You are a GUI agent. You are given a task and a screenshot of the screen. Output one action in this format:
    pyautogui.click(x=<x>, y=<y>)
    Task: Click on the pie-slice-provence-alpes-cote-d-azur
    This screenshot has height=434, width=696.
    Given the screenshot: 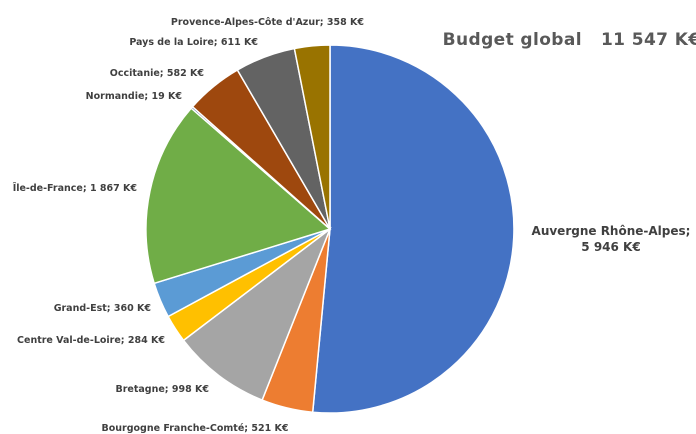 What is the action you would take?
    pyautogui.click(x=312, y=137)
    